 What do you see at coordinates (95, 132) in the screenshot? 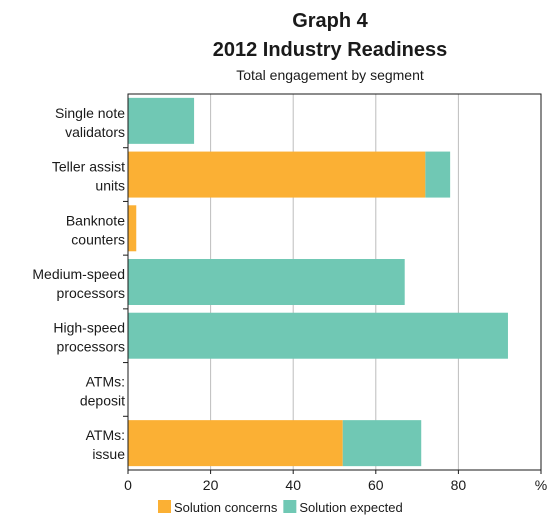
I see `category-label: validators` at bounding box center [95, 132].